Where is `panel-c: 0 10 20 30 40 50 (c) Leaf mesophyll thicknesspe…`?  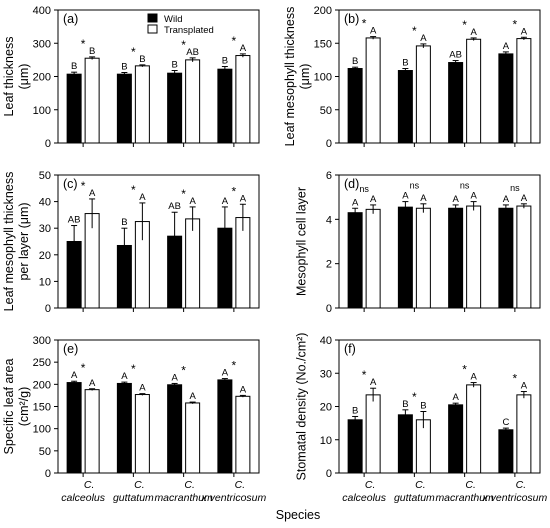 panel-c: 0 10 20 30 40 50 (c) Leaf mesophyll thicknesspe… is located at coordinates (131, 242).